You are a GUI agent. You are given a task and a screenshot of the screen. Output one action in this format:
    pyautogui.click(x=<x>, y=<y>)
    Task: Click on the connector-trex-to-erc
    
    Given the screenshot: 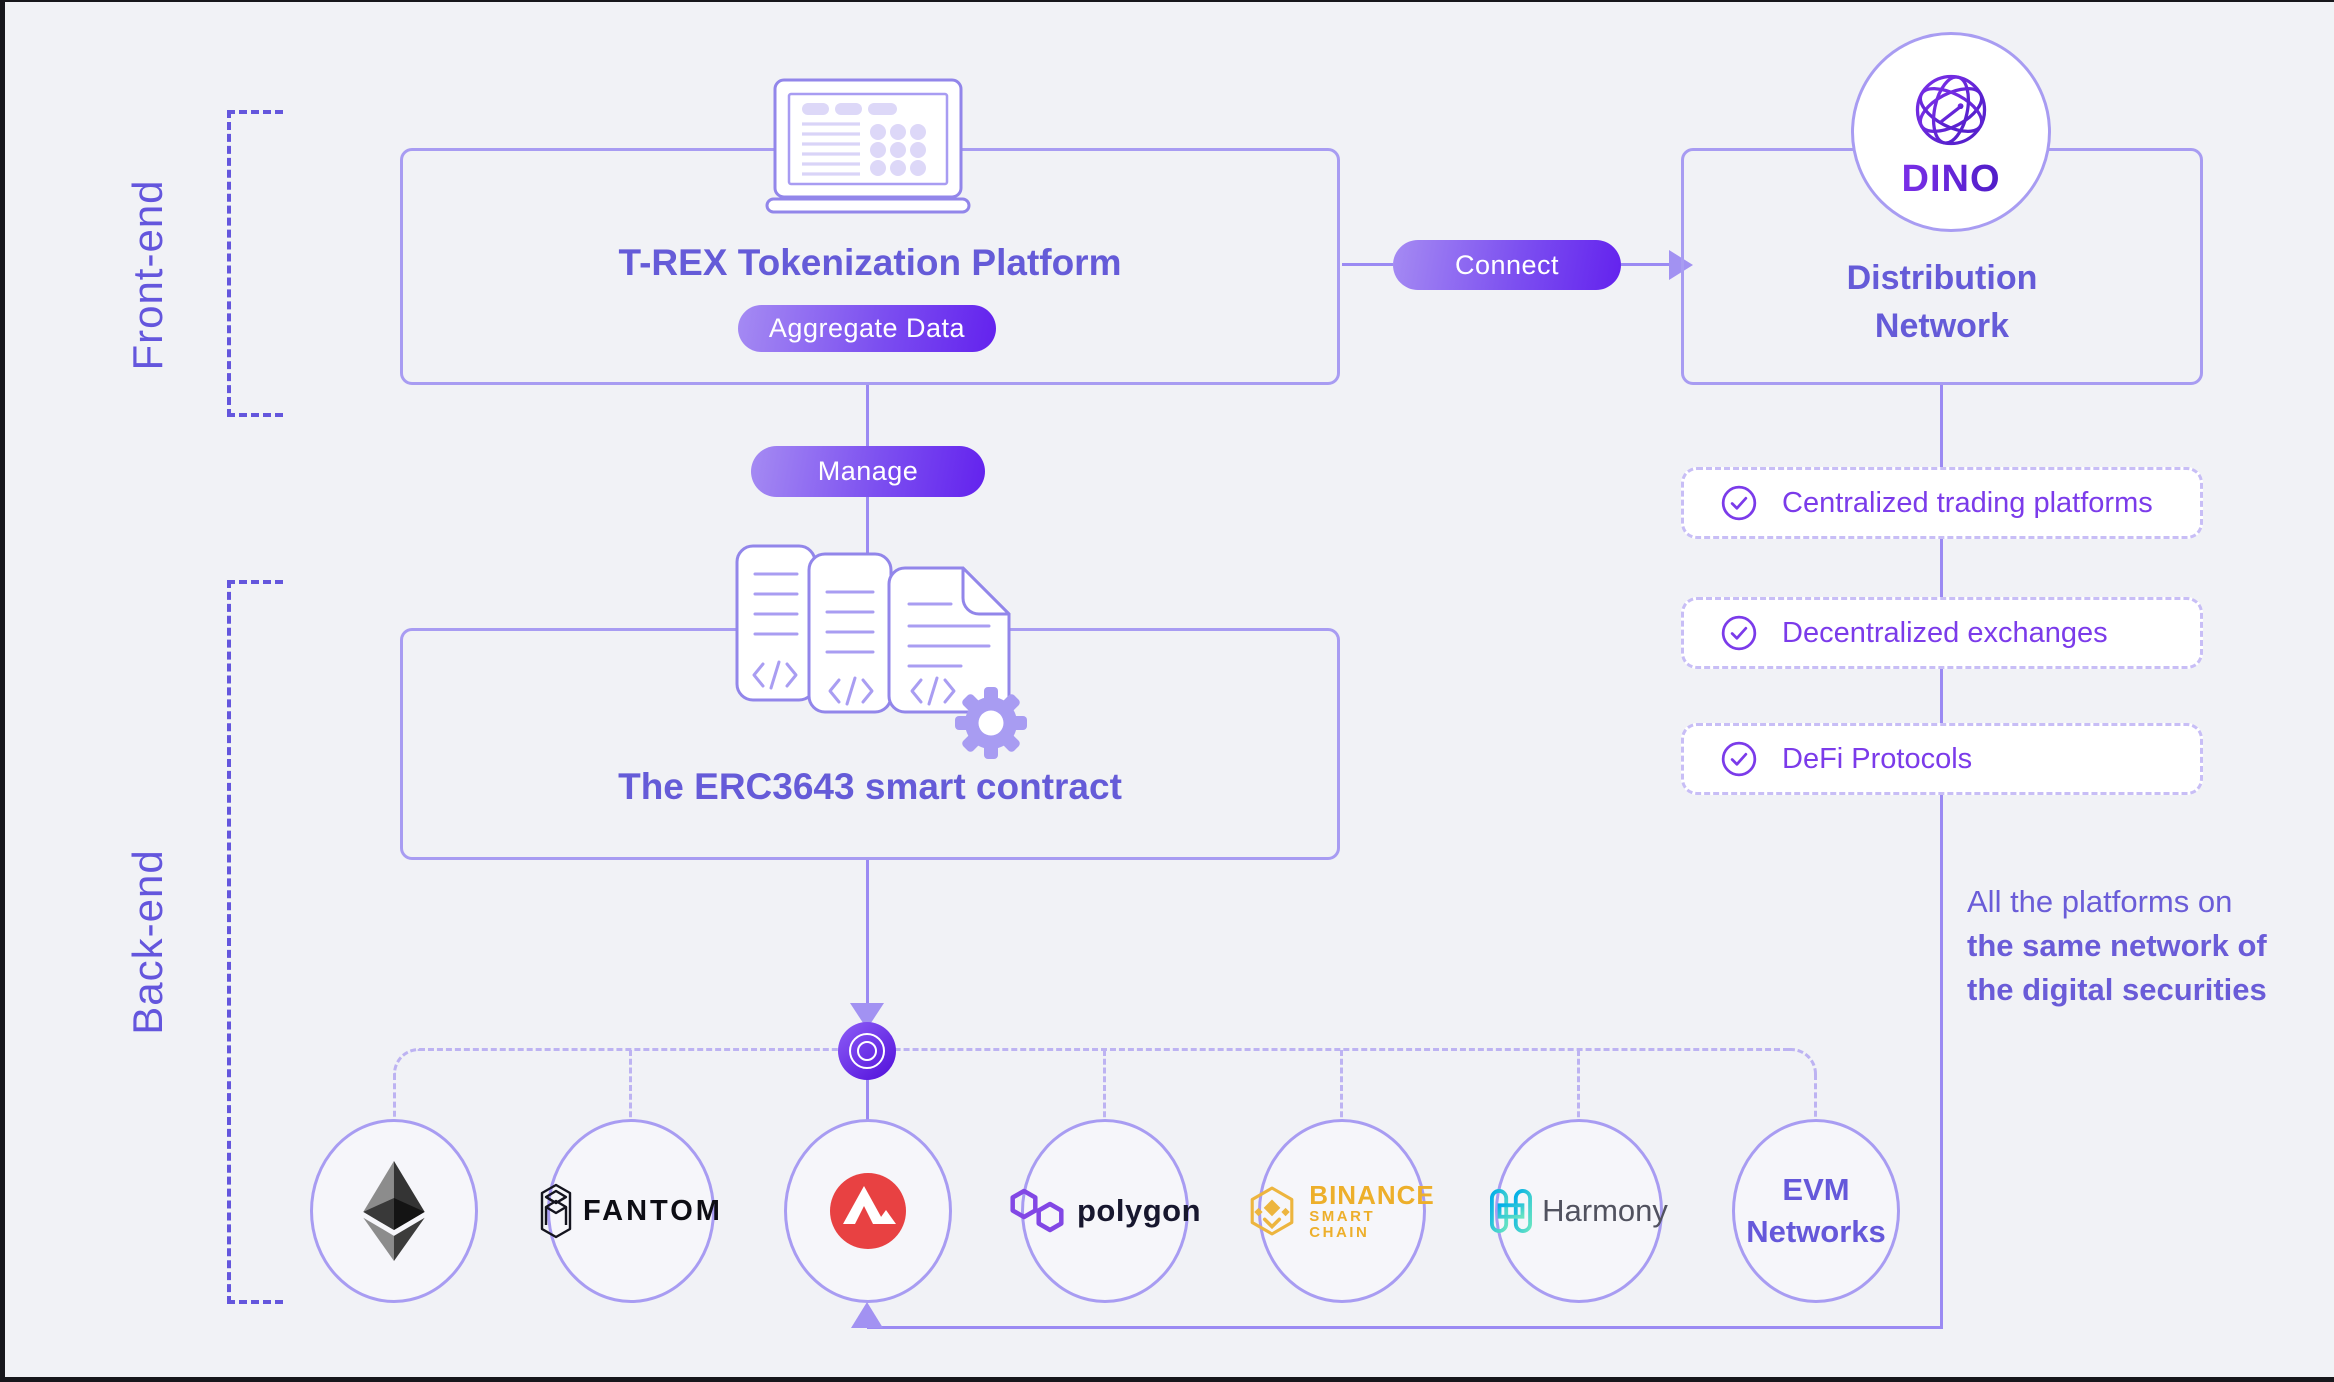 What is the action you would take?
    pyautogui.click(x=867, y=506)
    